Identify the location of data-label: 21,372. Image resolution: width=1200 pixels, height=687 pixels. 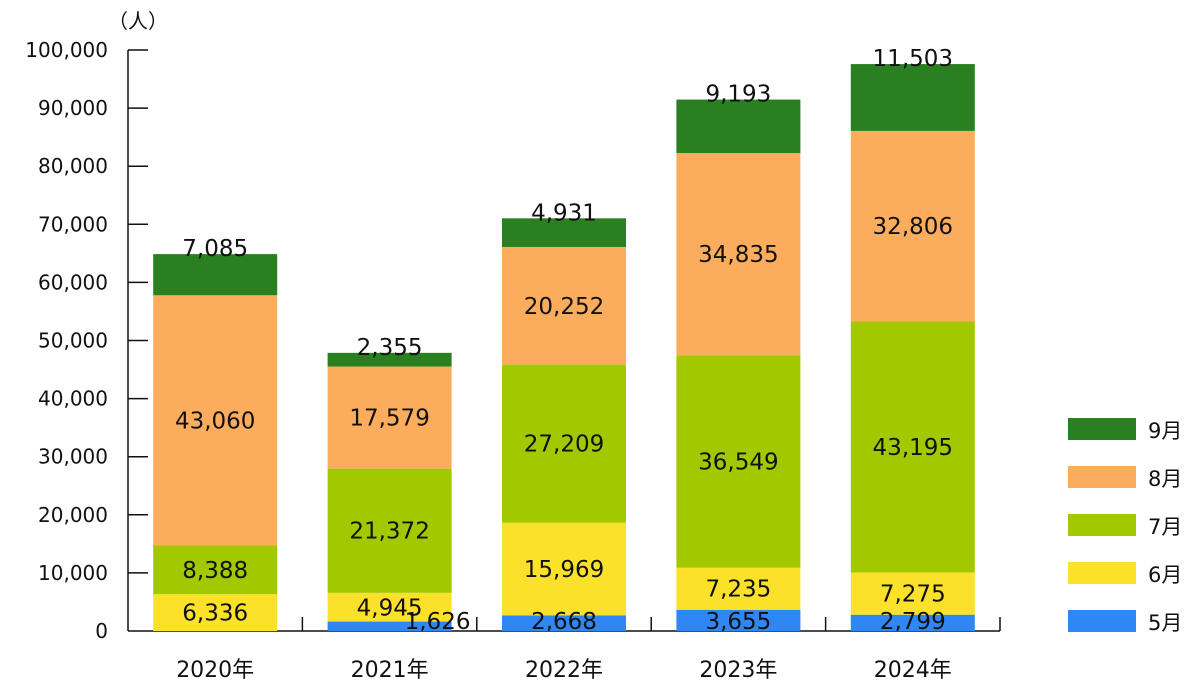
(389, 532).